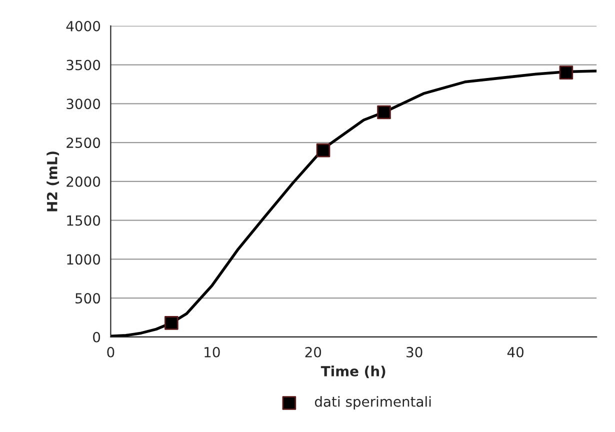  What do you see at coordinates (110, 352) in the screenshot?
I see `x-tick-label: 0` at bounding box center [110, 352].